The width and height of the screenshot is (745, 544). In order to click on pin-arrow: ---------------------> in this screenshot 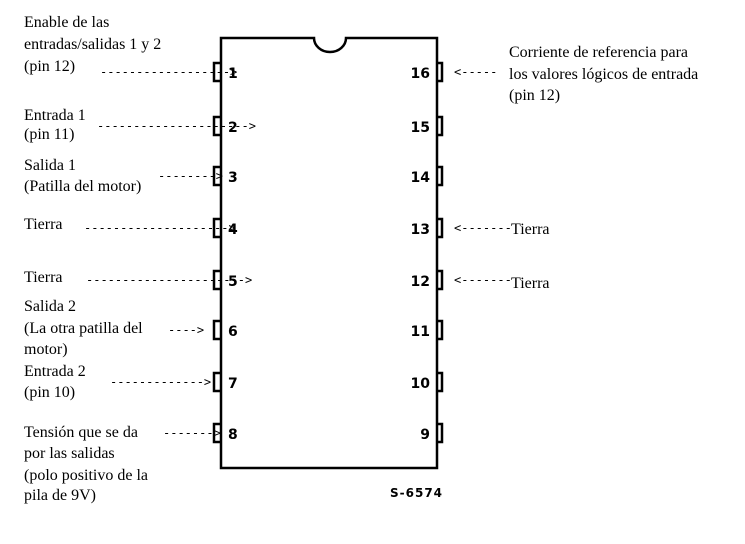, I will do `click(176, 126)`.